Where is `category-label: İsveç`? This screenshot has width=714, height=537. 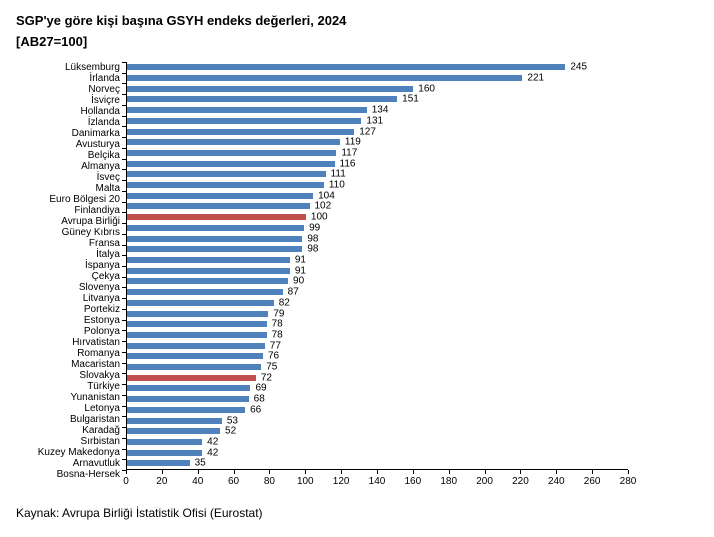
category-label: İsveç is located at coordinates (108, 177).